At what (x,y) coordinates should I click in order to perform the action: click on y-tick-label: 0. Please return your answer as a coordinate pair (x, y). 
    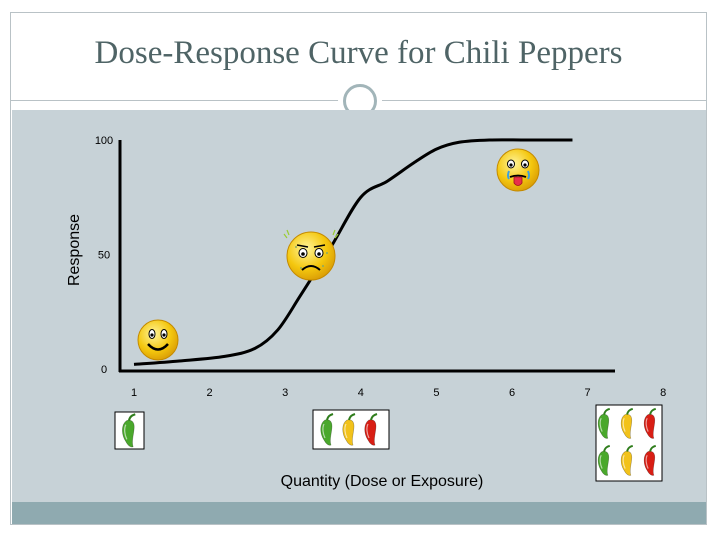
    Looking at the image, I should click on (104, 370).